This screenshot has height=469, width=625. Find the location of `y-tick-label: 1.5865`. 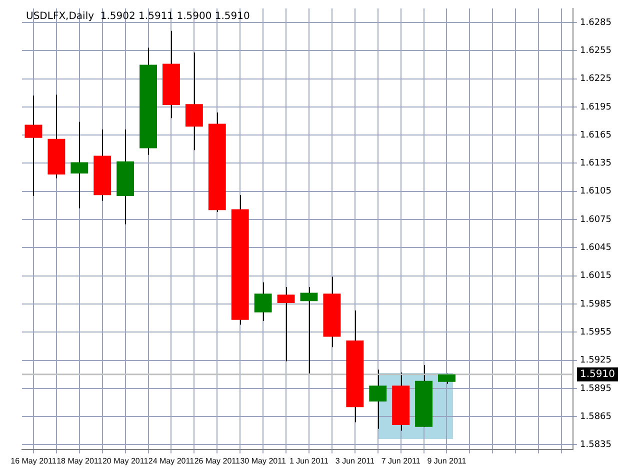

y-tick-label: 1.5865 is located at coordinates (596, 417).